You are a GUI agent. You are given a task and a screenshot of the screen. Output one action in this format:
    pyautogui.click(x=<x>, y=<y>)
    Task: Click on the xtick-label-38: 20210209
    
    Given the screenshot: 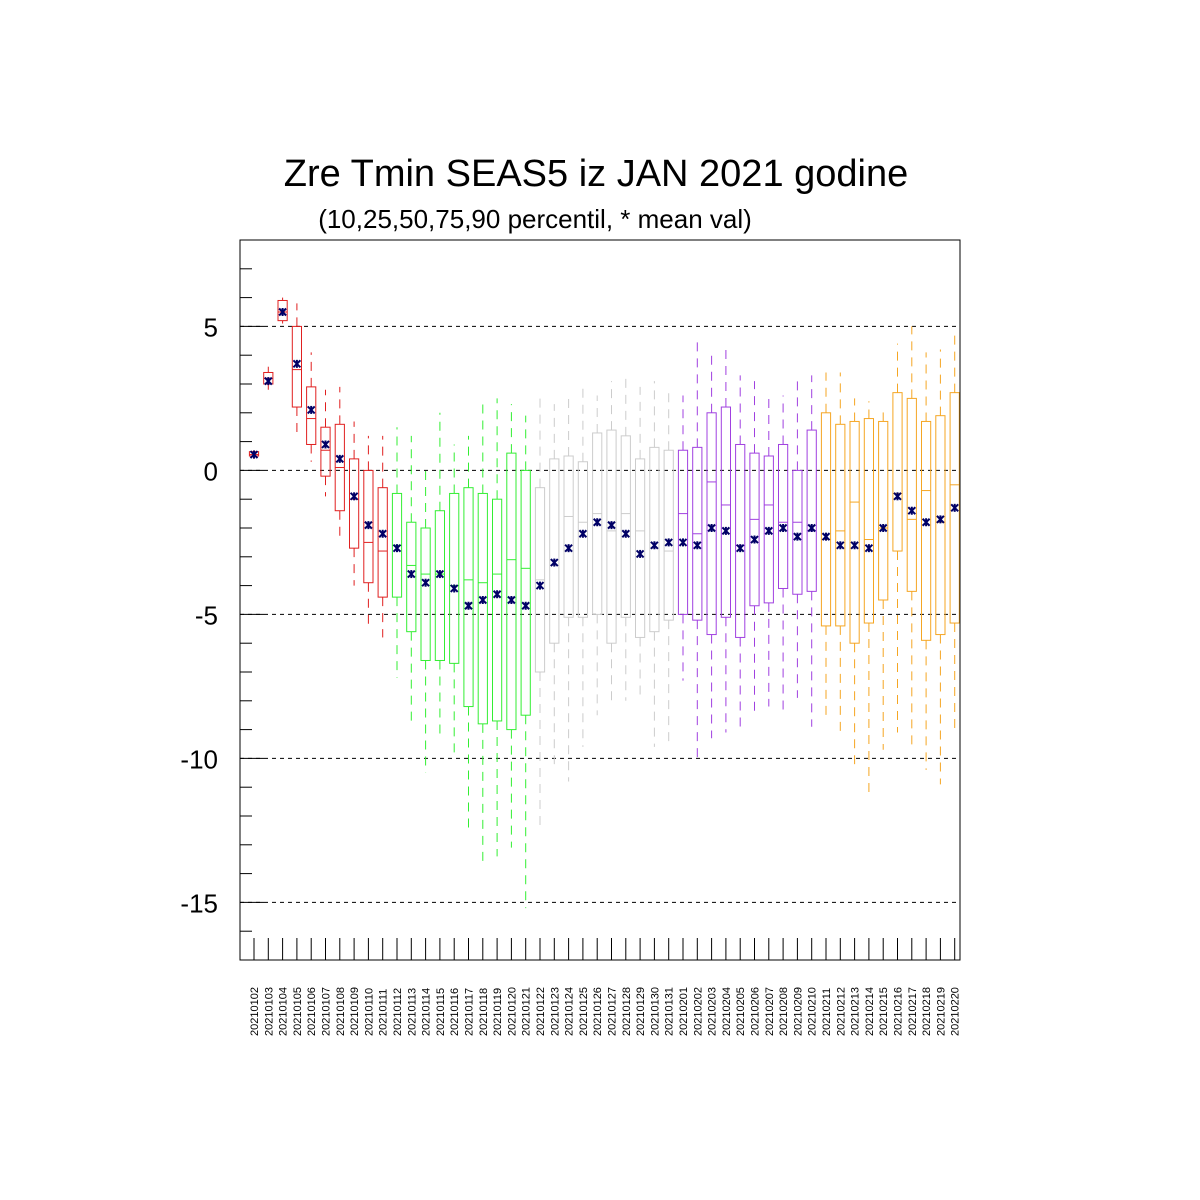 What is the action you would take?
    pyautogui.click(x=798, y=1011)
    